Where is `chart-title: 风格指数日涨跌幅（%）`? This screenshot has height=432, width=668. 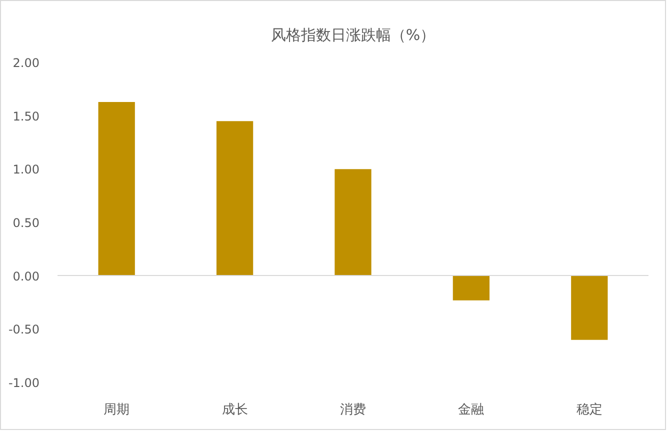 chart-title: 风格指数日涨跌幅（%） is located at coordinates (353, 35).